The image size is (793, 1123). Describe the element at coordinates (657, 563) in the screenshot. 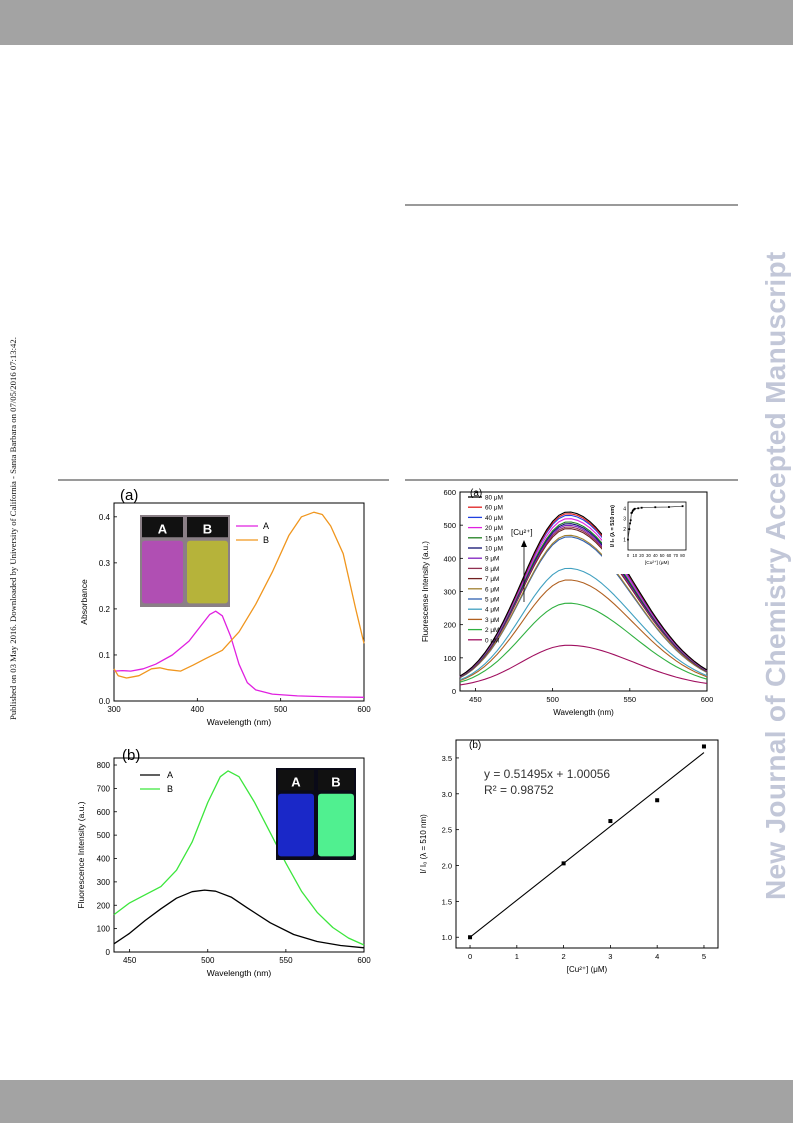

I see `inset-x-label: [Cu²⁺] (μM)` at that location.